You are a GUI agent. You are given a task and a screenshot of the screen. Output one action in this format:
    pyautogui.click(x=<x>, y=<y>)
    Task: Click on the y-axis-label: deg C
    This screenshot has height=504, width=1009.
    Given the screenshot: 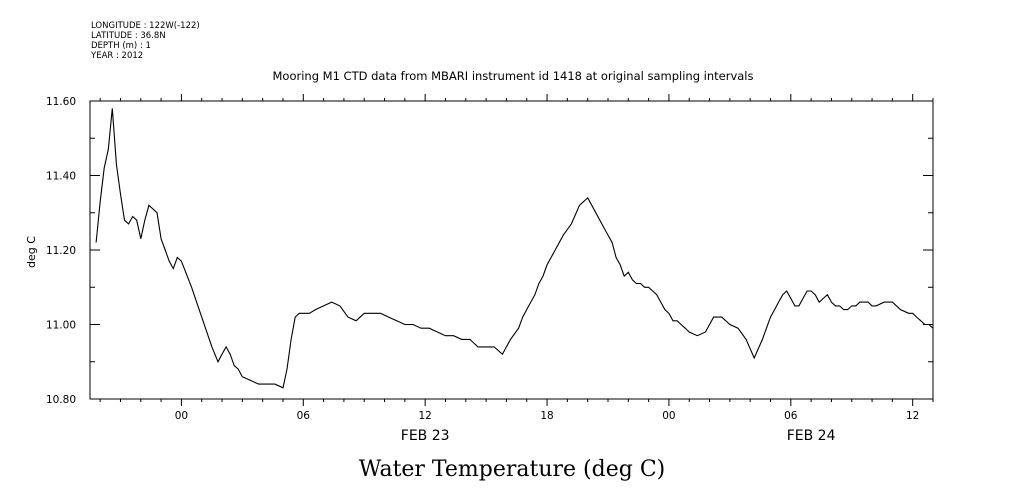 What is the action you would take?
    pyautogui.click(x=31, y=252)
    